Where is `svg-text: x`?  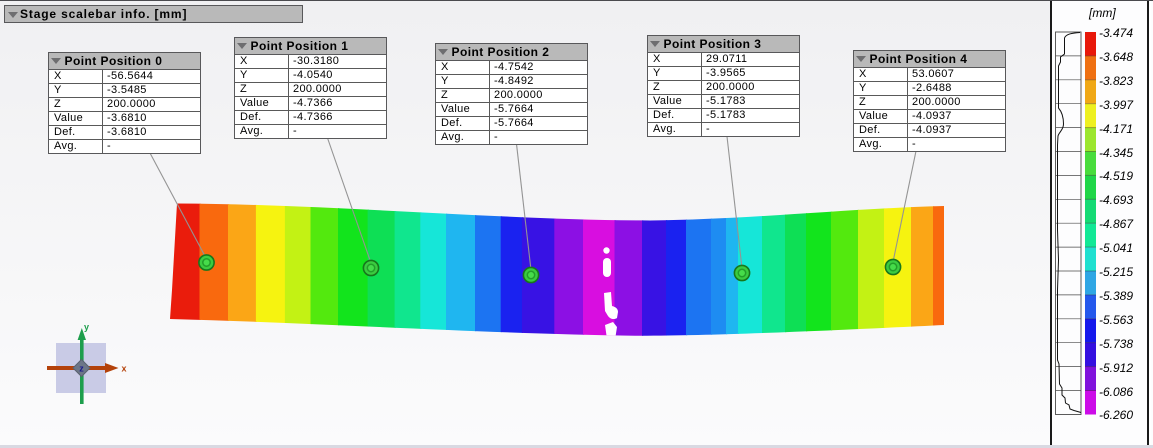 svg-text: x is located at coordinates (124, 369).